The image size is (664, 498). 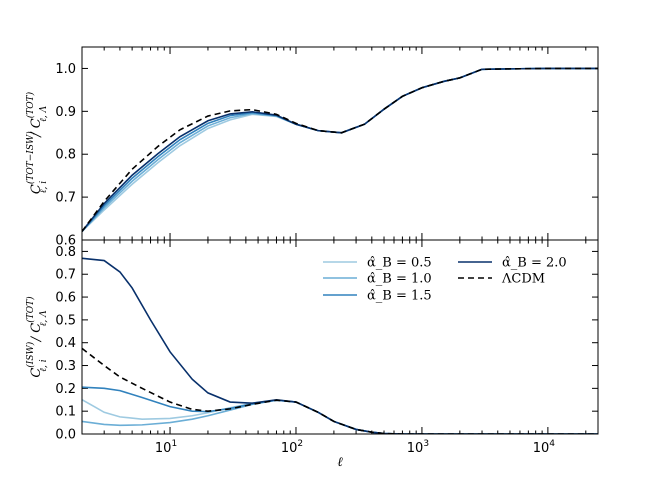 What do you see at coordinates (544, 447) in the screenshot?
I see `x-tick-label: 10⁴` at bounding box center [544, 447].